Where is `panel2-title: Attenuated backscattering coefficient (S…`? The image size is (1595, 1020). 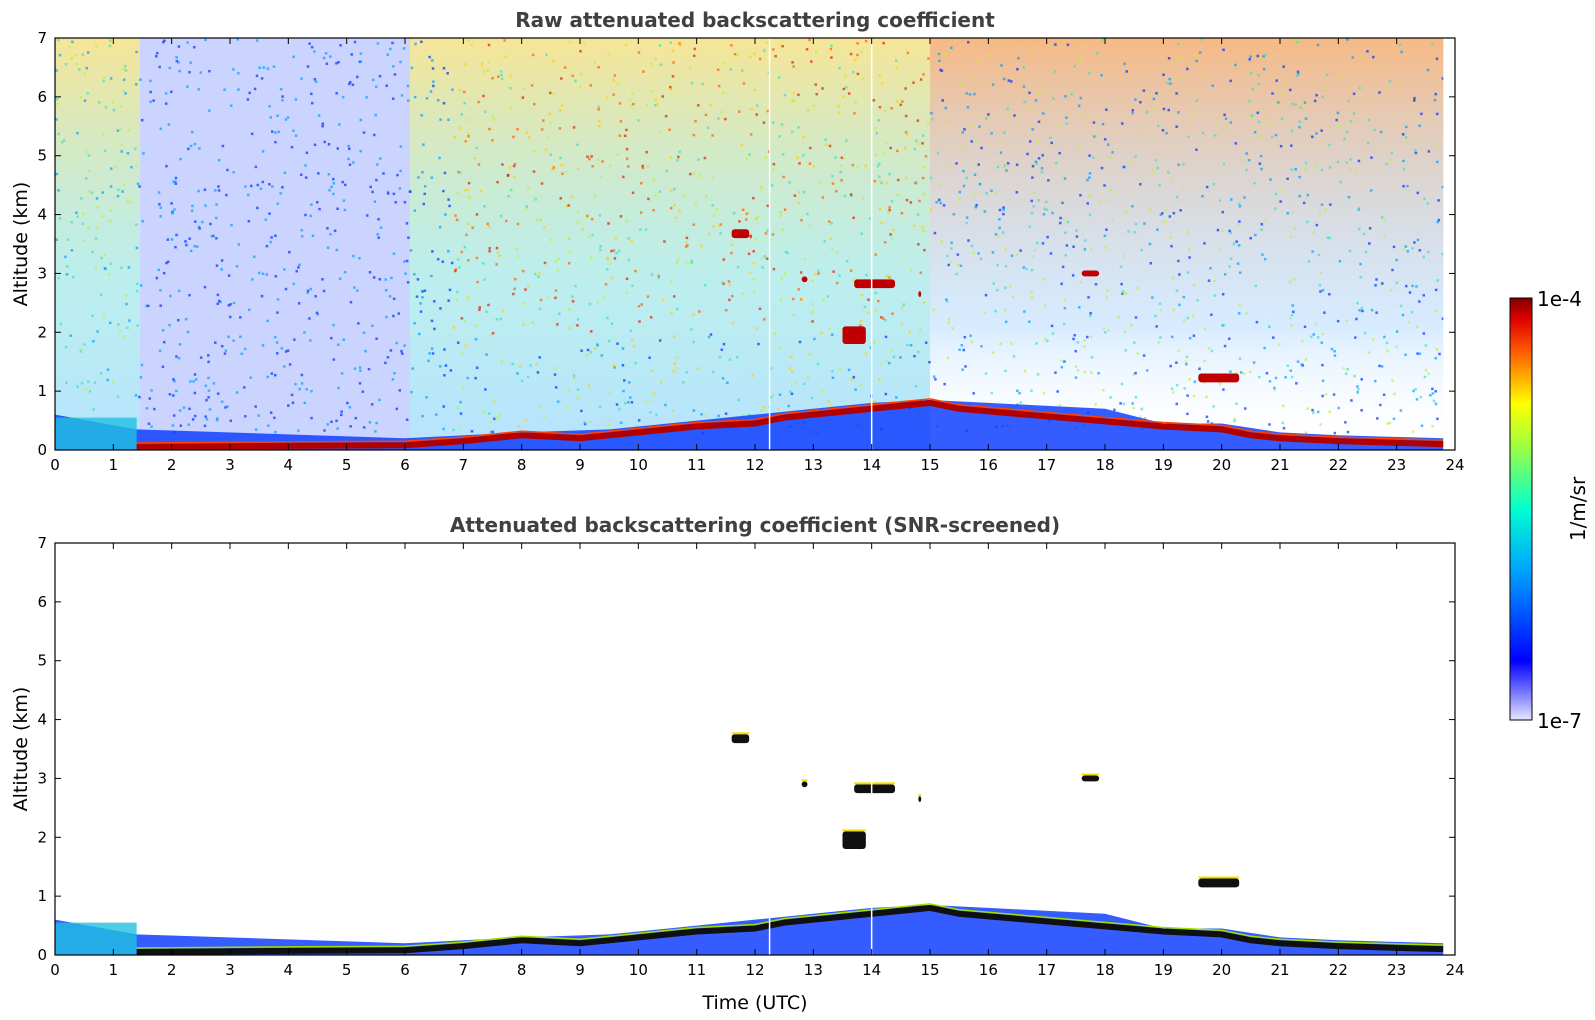 panel2-title: Attenuated backscattering coefficient (S… is located at coordinates (755, 525).